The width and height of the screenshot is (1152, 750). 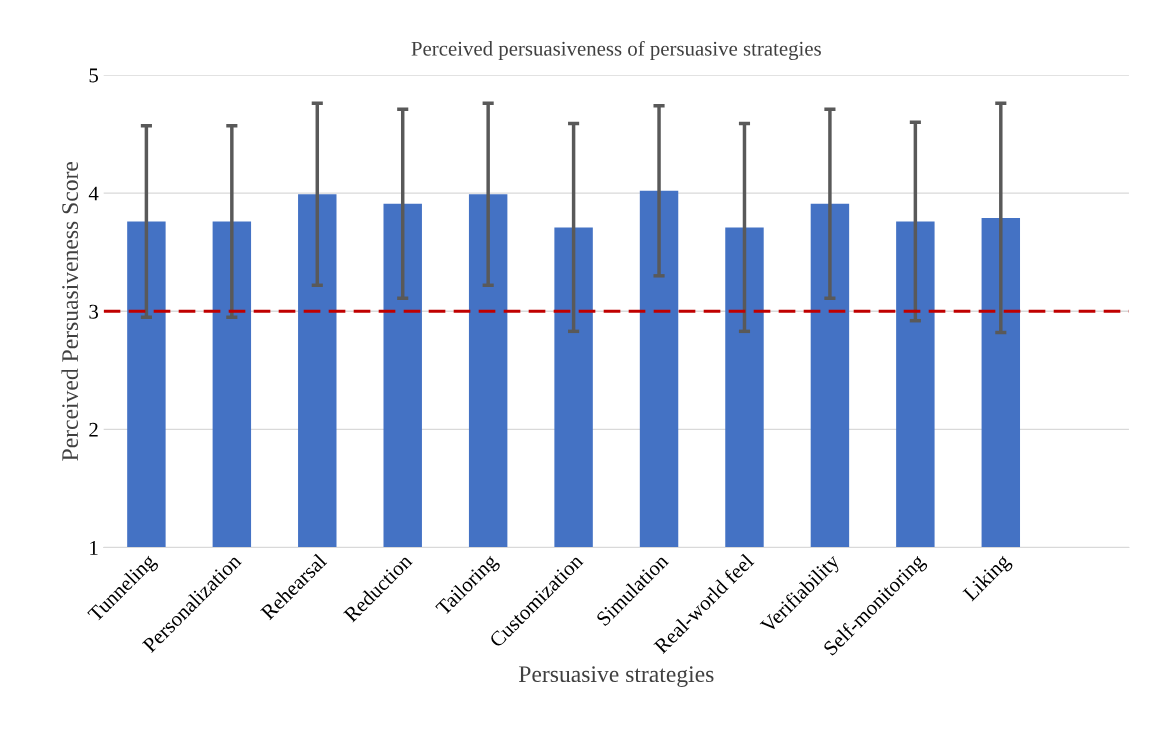 I want to click on y-tick-label: 1, so click(x=94, y=547).